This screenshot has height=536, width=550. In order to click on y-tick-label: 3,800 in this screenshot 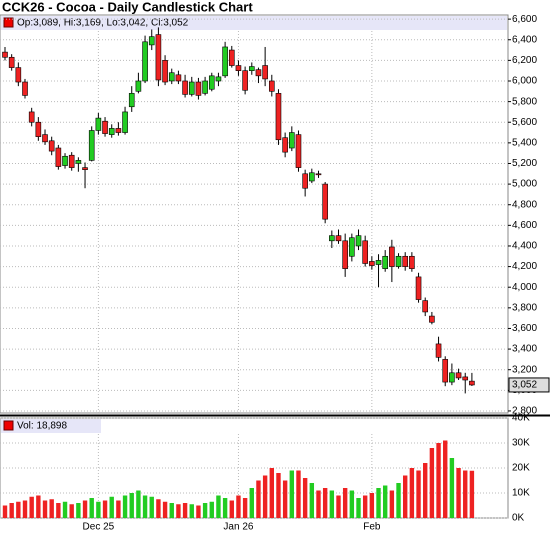, I will do `click(524, 307)`.